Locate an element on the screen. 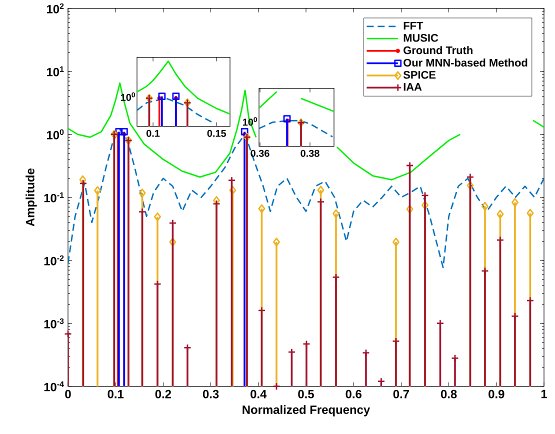 Image resolution: width=555 pixels, height=434 pixels. x-tick-label: 0.38 is located at coordinates (310, 153).